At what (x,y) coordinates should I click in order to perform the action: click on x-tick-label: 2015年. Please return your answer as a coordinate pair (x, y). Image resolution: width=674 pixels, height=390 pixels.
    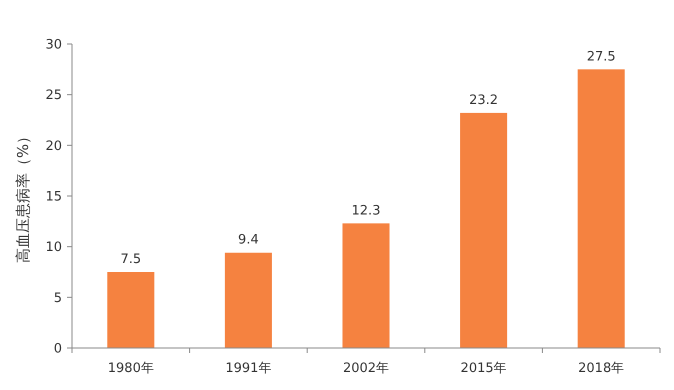
    Looking at the image, I should click on (483, 368).